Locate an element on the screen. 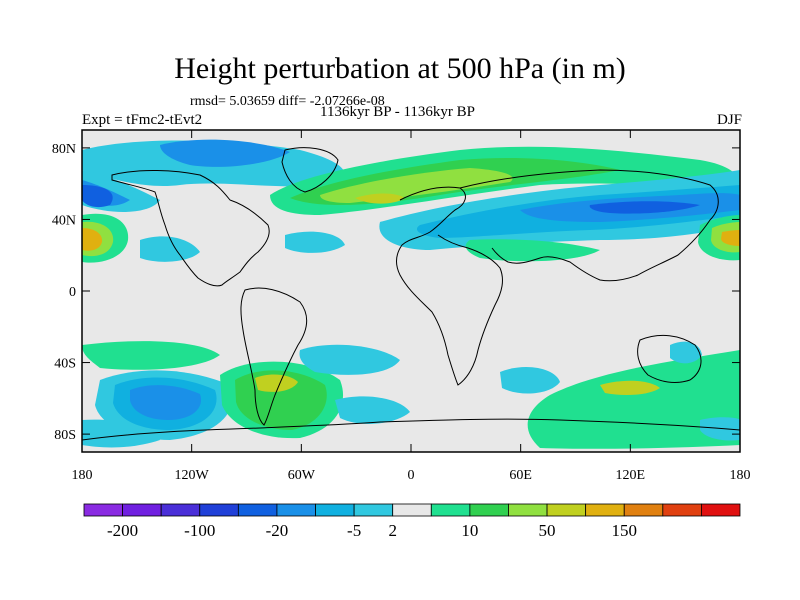  lat-tick-label: 40N is located at coordinates (64, 220).